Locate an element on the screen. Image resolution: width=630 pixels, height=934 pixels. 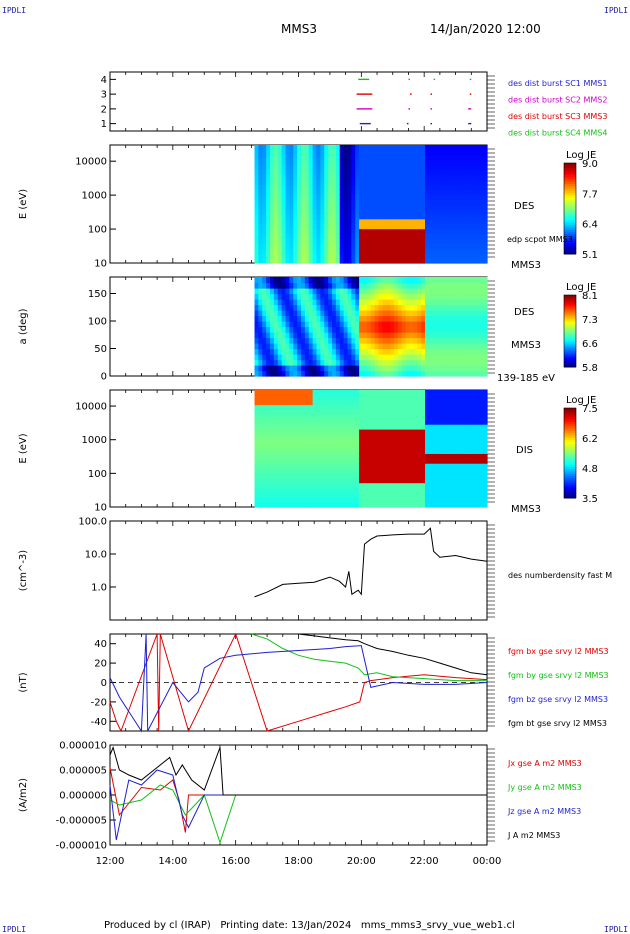
colorbar-des-pitch-angle is located at coordinates (570, 331).